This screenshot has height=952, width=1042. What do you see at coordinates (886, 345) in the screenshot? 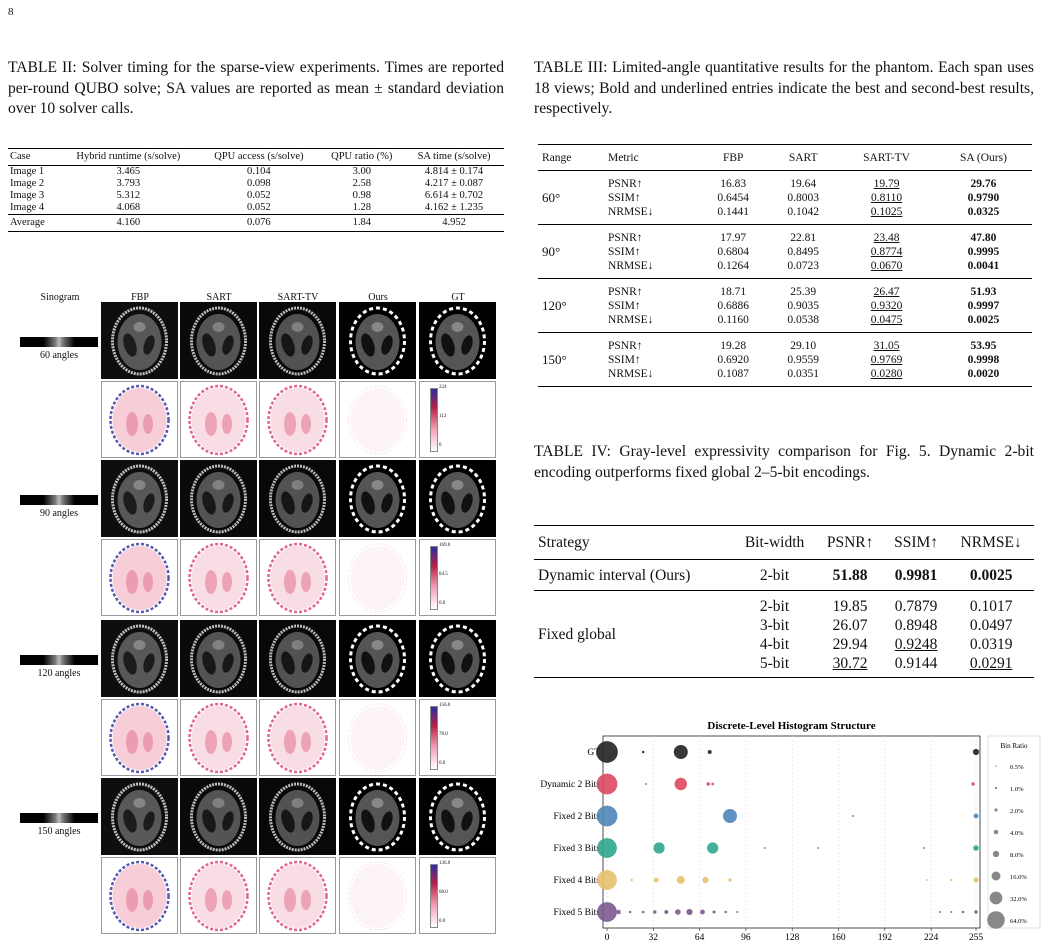
I see `table-cell: 31.05` at bounding box center [886, 345].